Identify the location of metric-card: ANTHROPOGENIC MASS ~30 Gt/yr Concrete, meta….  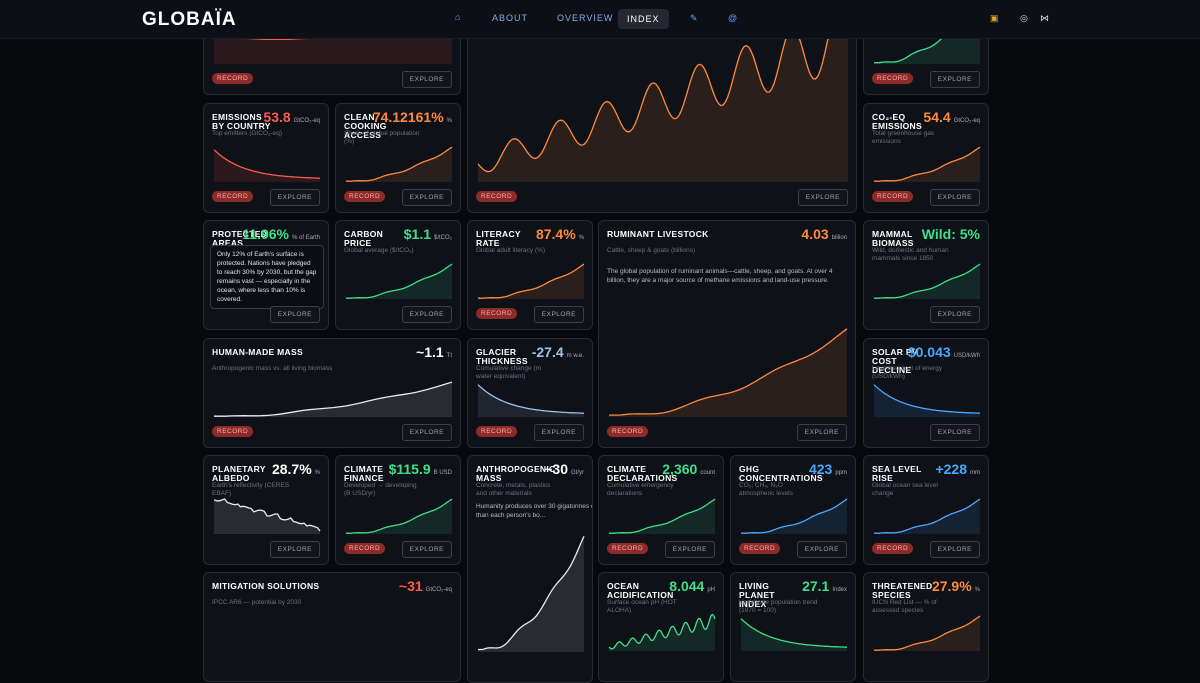
(530, 569).